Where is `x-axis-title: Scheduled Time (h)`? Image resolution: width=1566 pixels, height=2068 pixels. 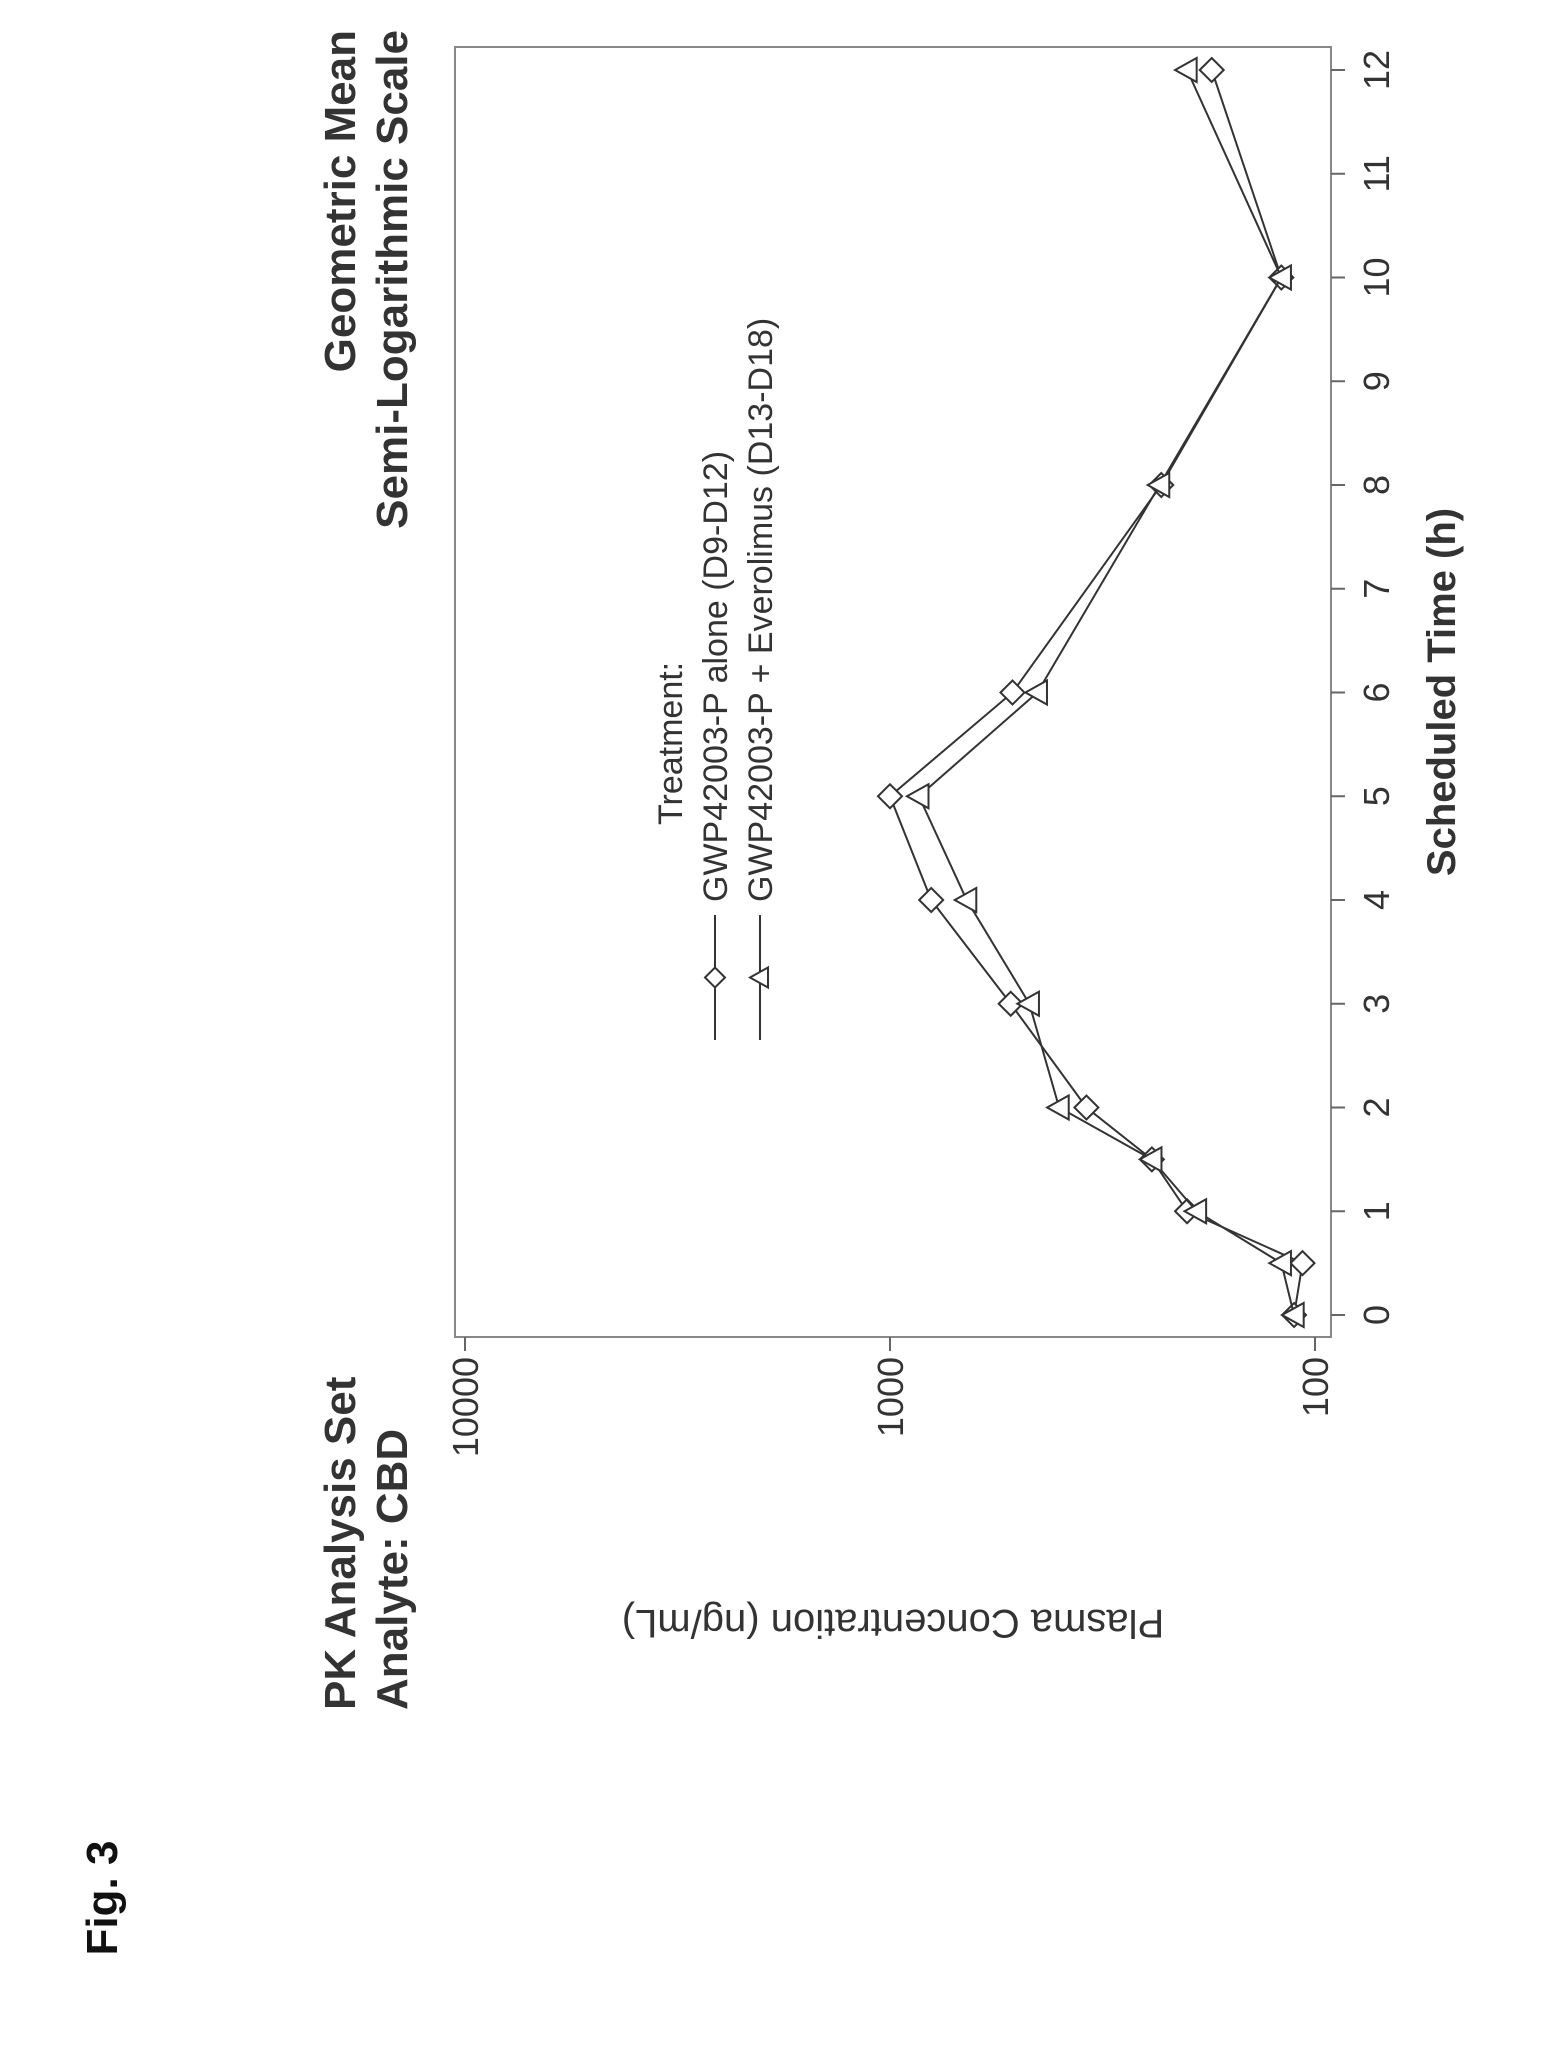
x-axis-title: Scheduled Time (h) is located at coordinates (1442, 692).